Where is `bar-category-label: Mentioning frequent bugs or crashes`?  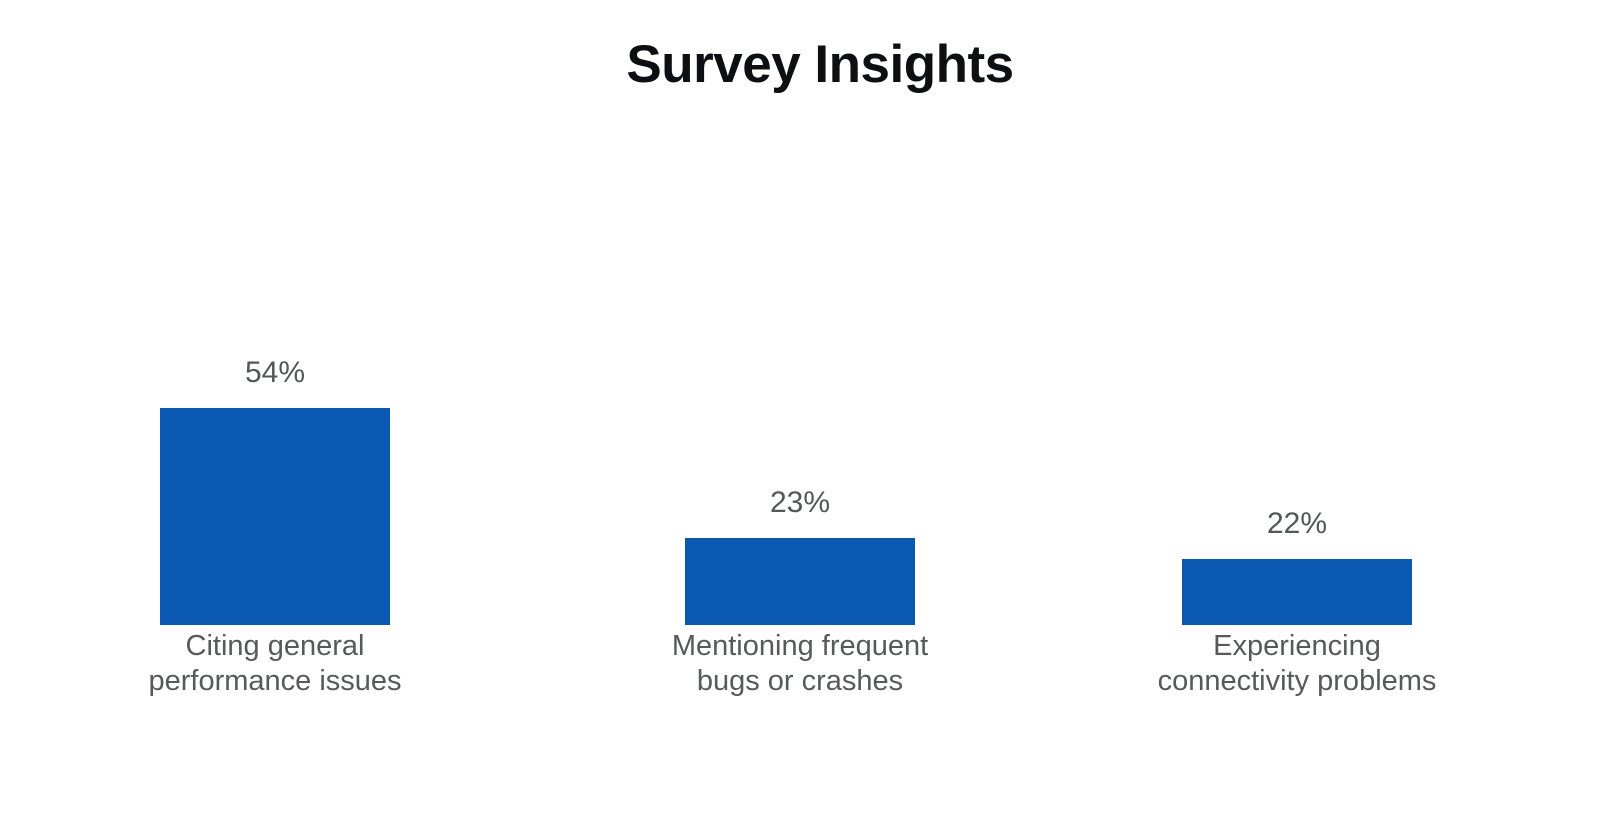 bar-category-label: Mentioning frequent bugs or crashes is located at coordinates (800, 664).